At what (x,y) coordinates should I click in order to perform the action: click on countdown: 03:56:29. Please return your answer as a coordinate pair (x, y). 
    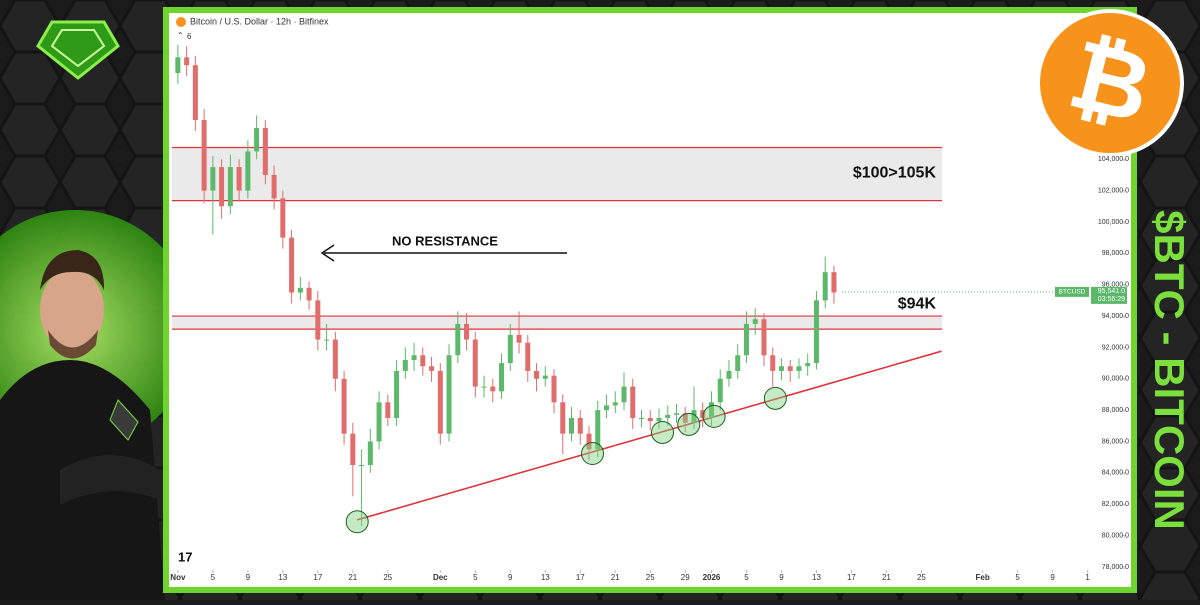
    Looking at the image, I should click on (1111, 299).